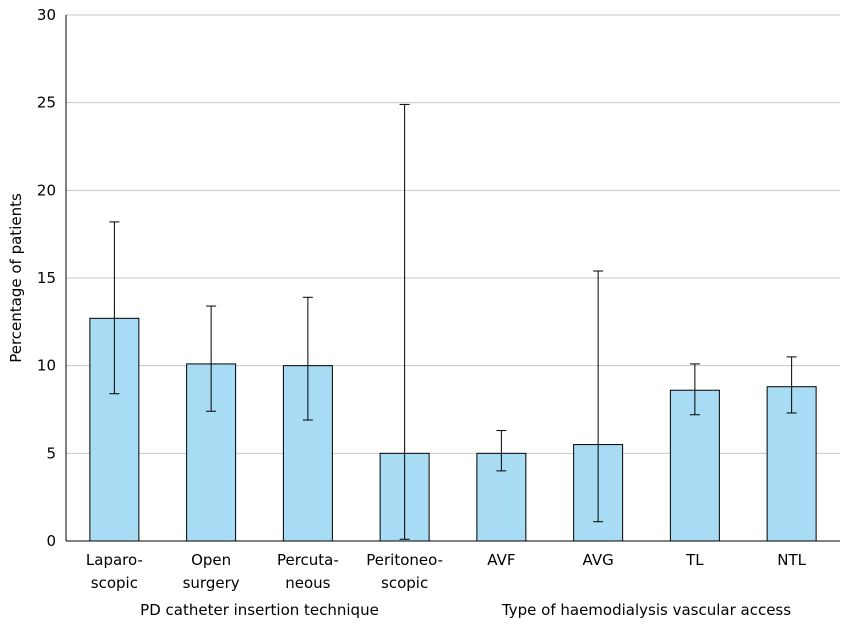  What do you see at coordinates (694, 560) in the screenshot?
I see `x-category-label: TL` at bounding box center [694, 560].